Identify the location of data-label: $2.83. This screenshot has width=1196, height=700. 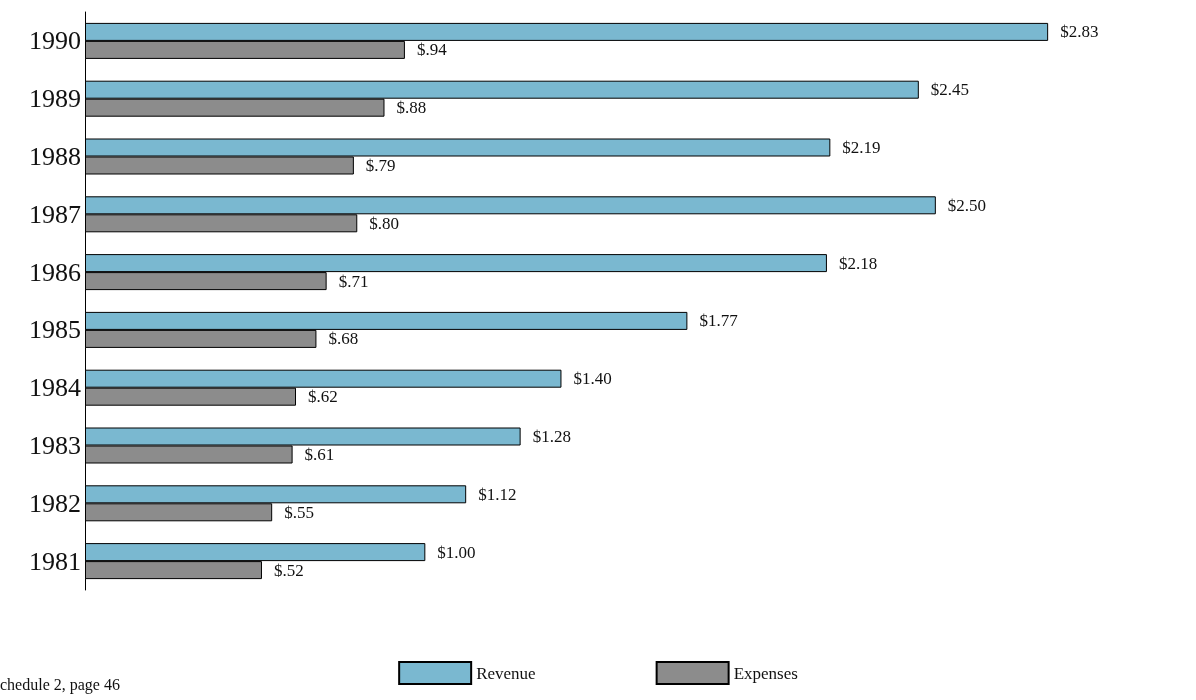
(1079, 32).